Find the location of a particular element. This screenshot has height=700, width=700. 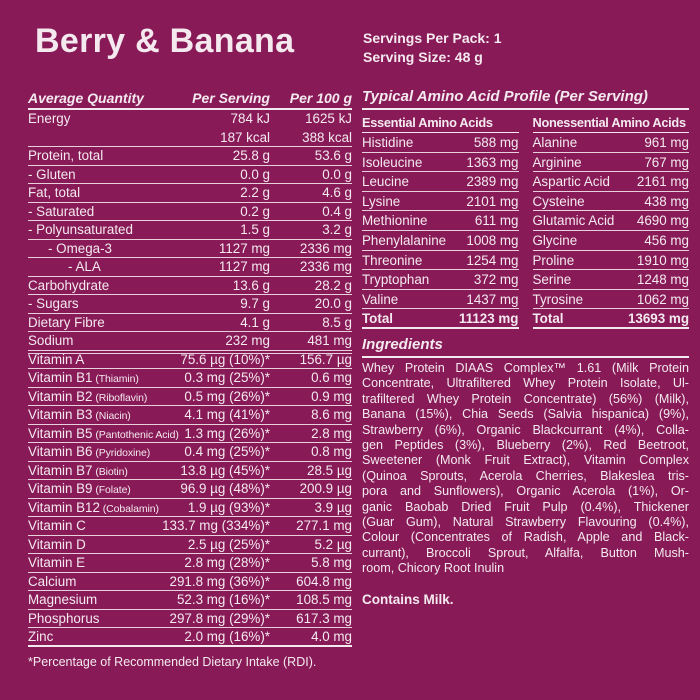

row-per-serving: 0.4 mg (25%)* is located at coordinates (227, 451).